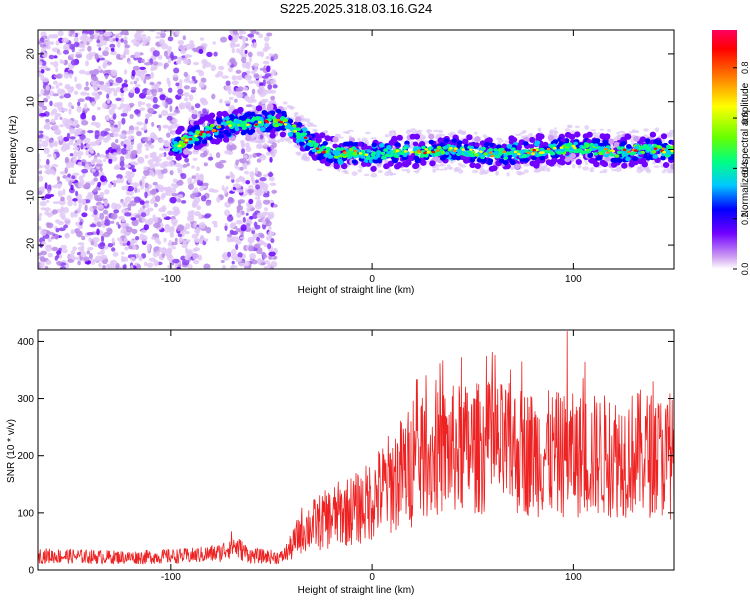  I want to click on spectrogram-ytick-label: 0, so click(31, 149).